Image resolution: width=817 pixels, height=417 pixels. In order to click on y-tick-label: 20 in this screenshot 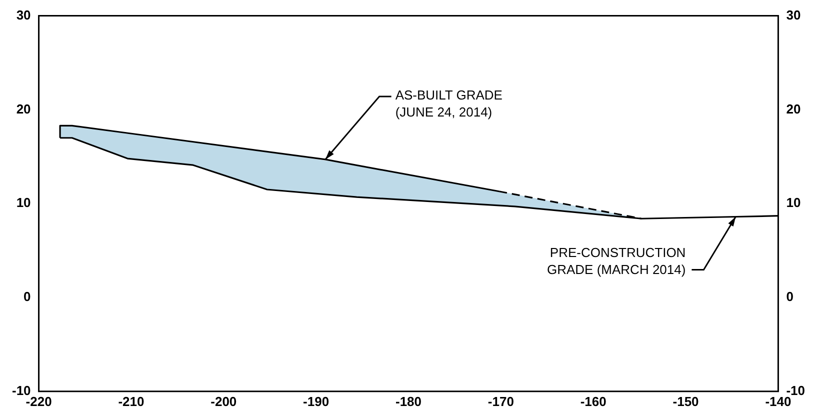, I will do `click(23, 108)`.